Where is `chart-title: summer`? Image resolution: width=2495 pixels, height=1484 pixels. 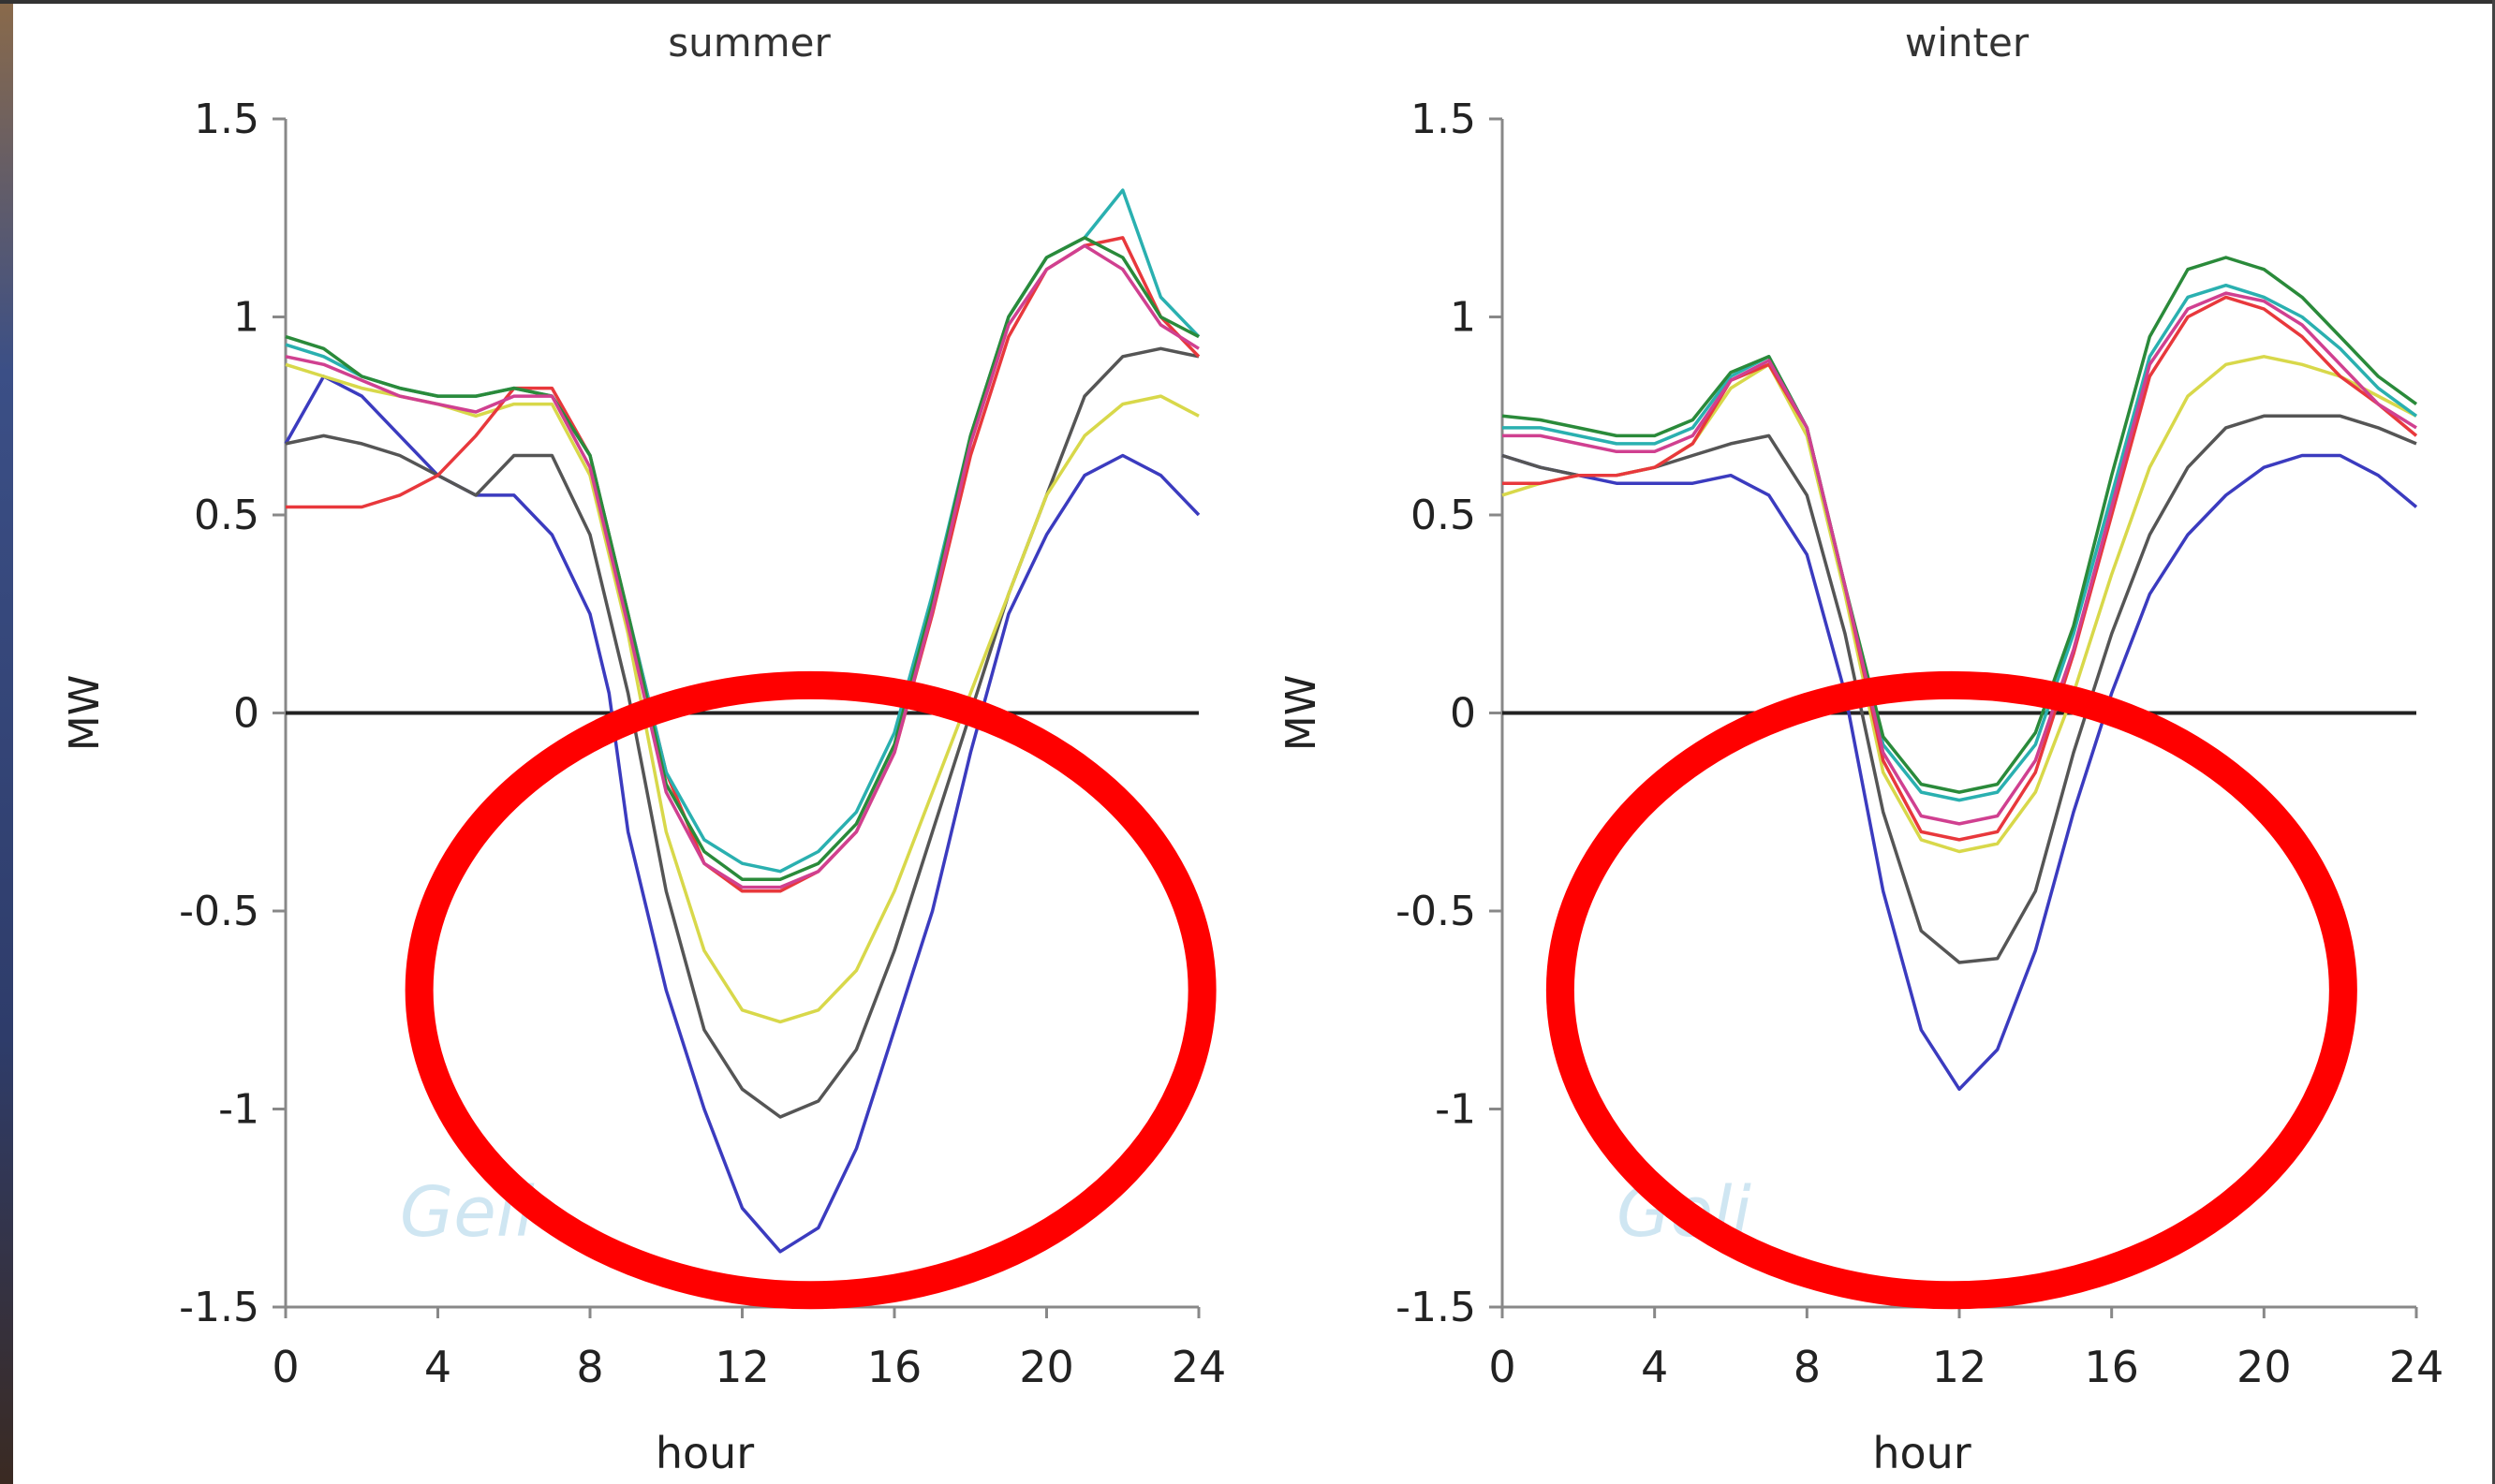
chart-title: summer is located at coordinates (749, 43).